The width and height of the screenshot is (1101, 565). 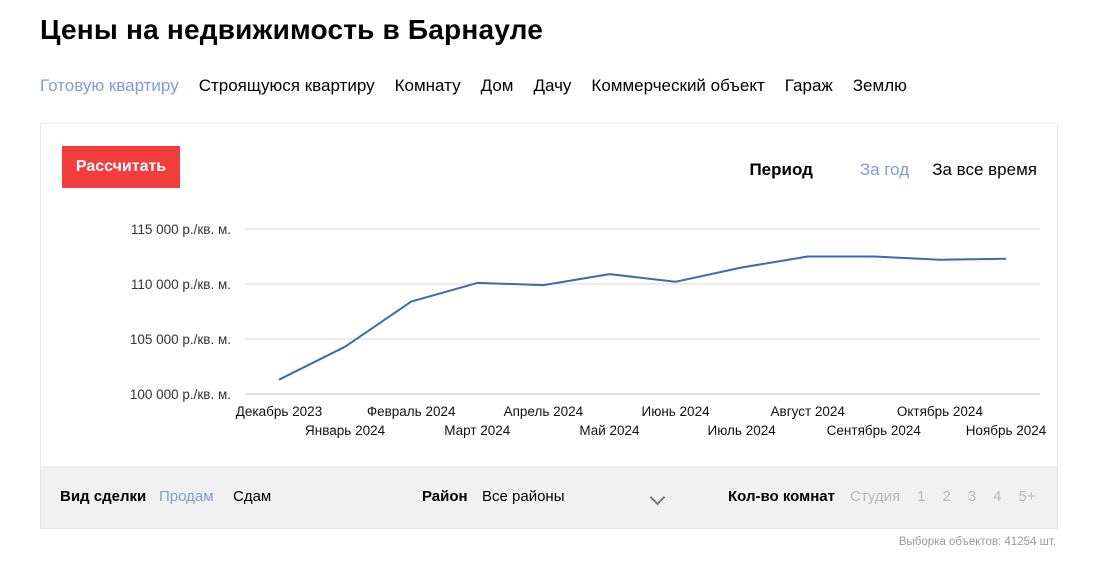 What do you see at coordinates (1006, 430) in the screenshot?
I see `x-tick-label: Ноябрь 2024` at bounding box center [1006, 430].